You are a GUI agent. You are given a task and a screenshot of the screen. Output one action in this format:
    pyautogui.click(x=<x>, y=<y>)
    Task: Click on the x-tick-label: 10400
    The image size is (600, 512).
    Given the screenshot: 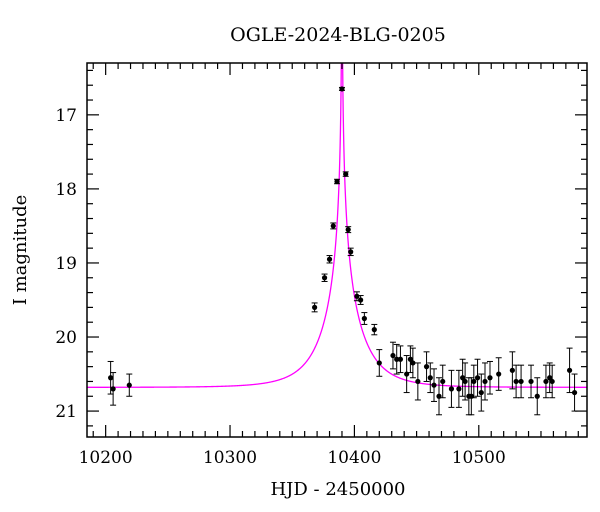 What is the action you would take?
    pyautogui.click(x=354, y=458)
    